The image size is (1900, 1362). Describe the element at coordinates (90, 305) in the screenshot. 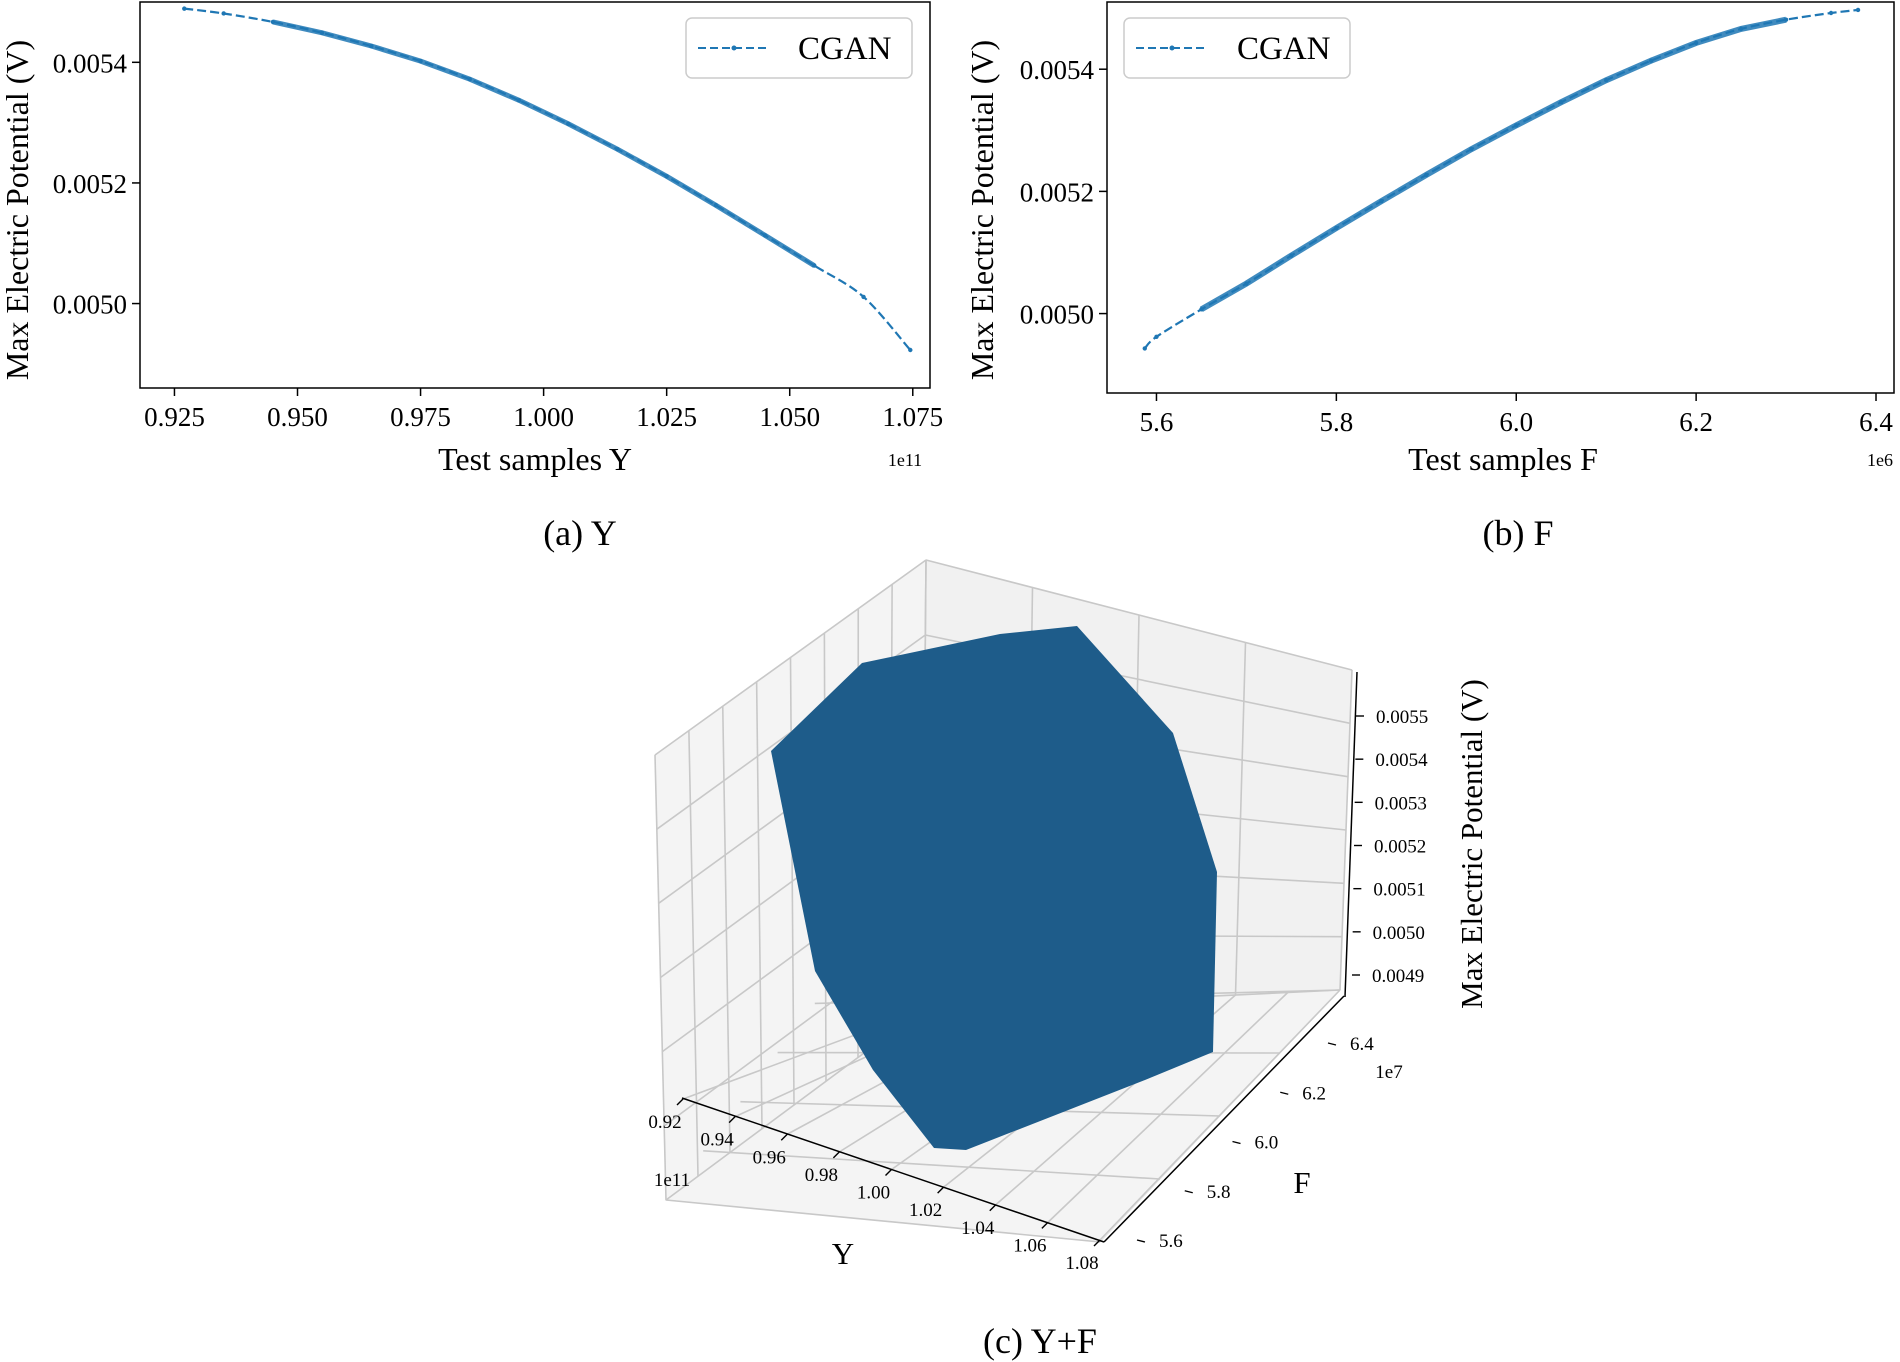

I see `panel-a-y-tick-label: 0.0050` at that location.